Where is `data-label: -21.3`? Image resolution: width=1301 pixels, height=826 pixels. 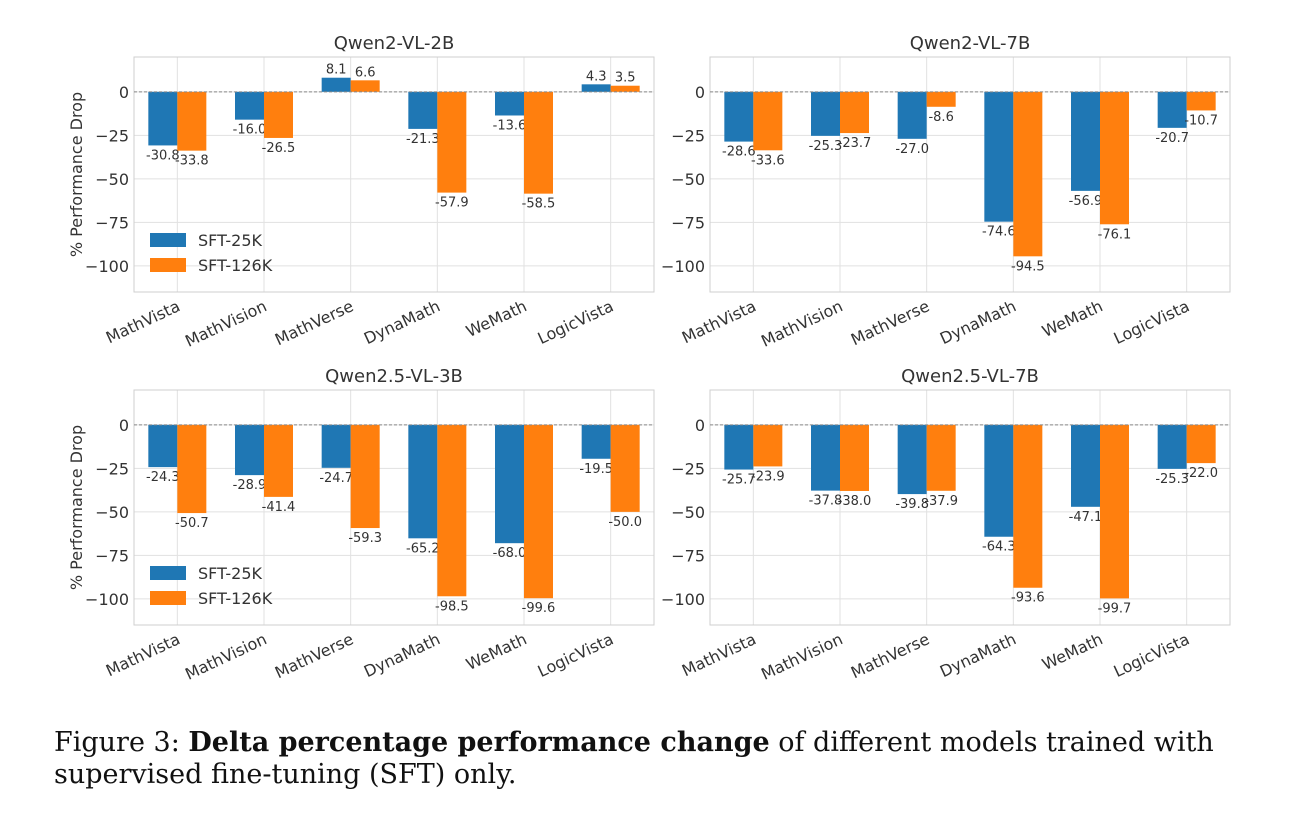 data-label: -21.3 is located at coordinates (423, 139).